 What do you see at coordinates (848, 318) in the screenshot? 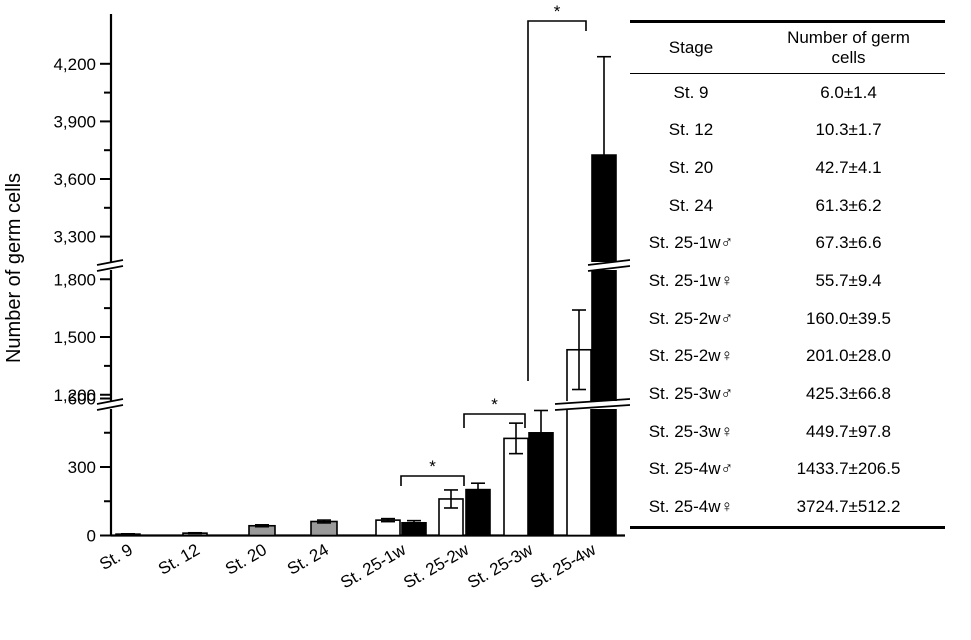
I see `count-cell: 160.0±39.5` at bounding box center [848, 318].